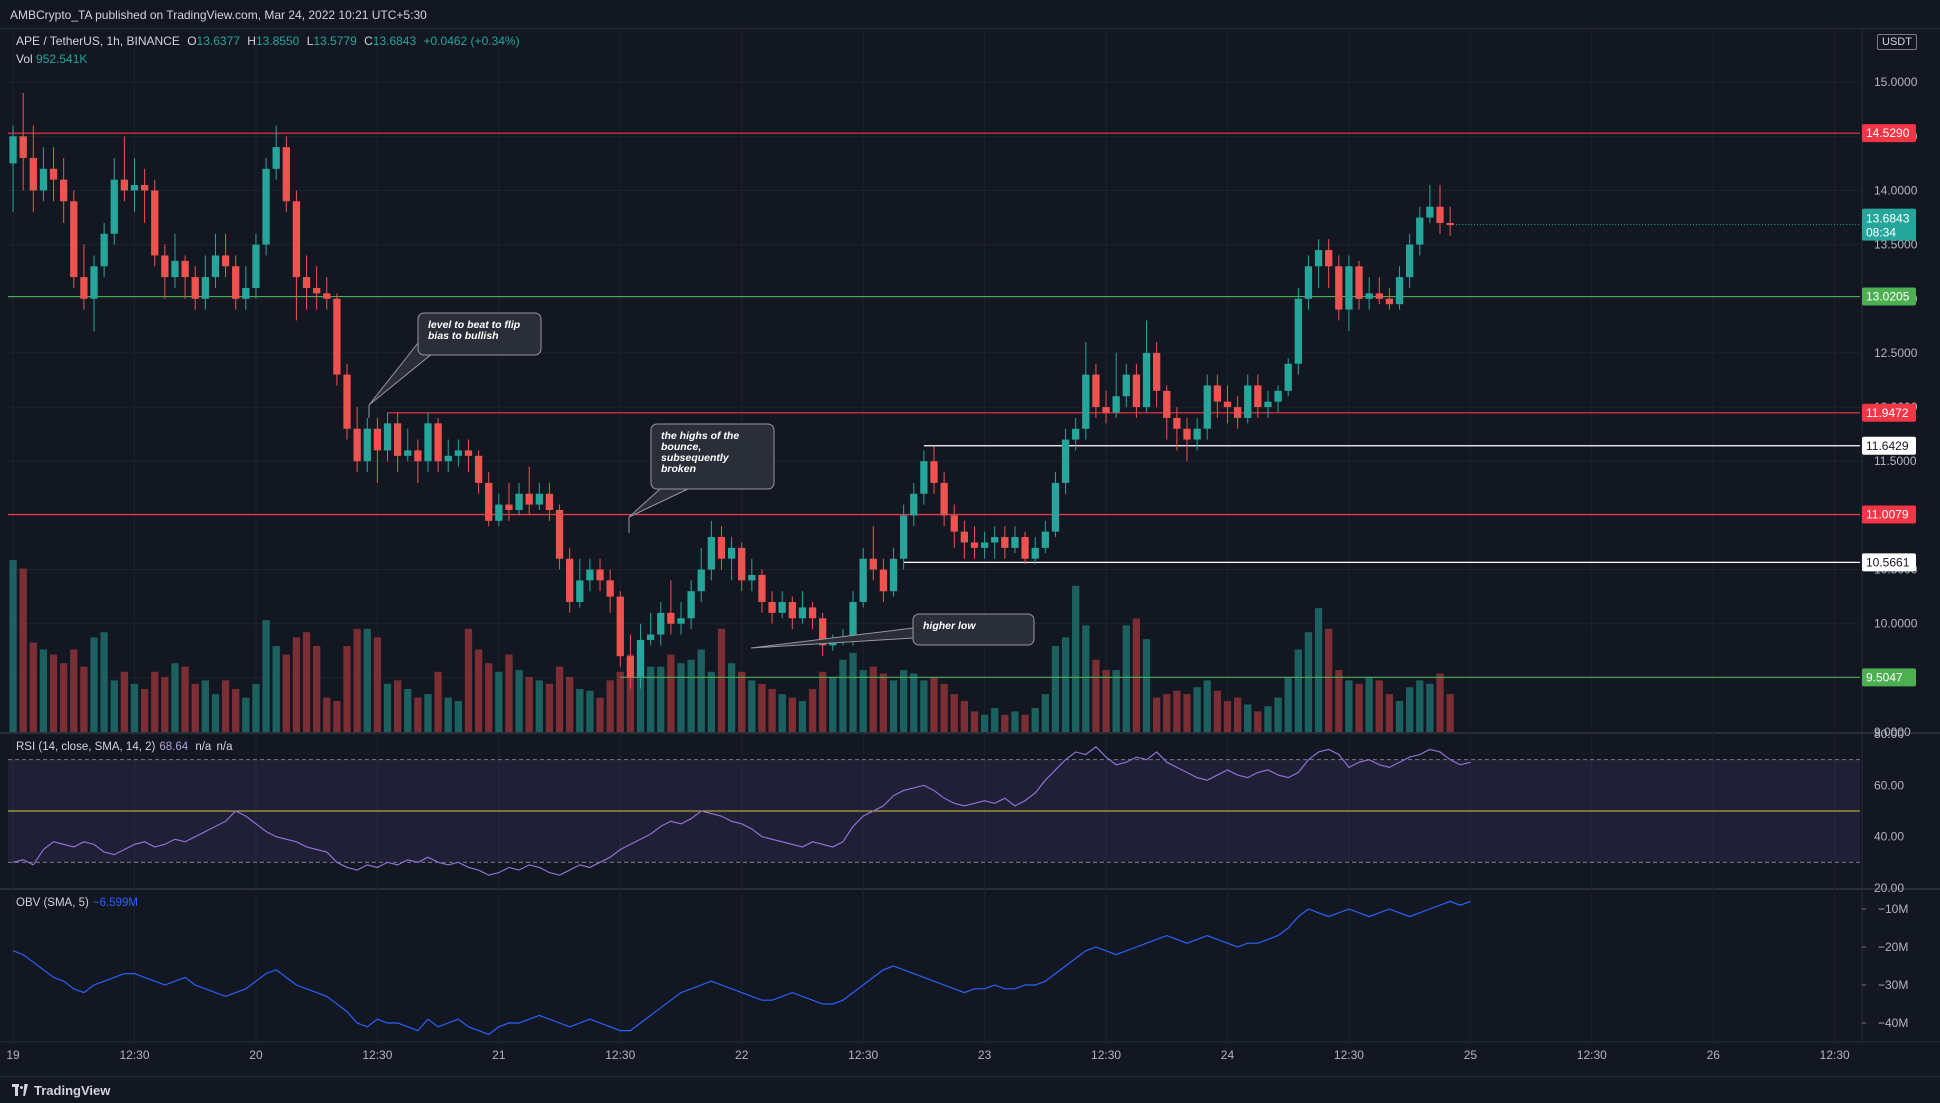  Describe the element at coordinates (192, 41) in the screenshot. I see `open-label: O` at that location.